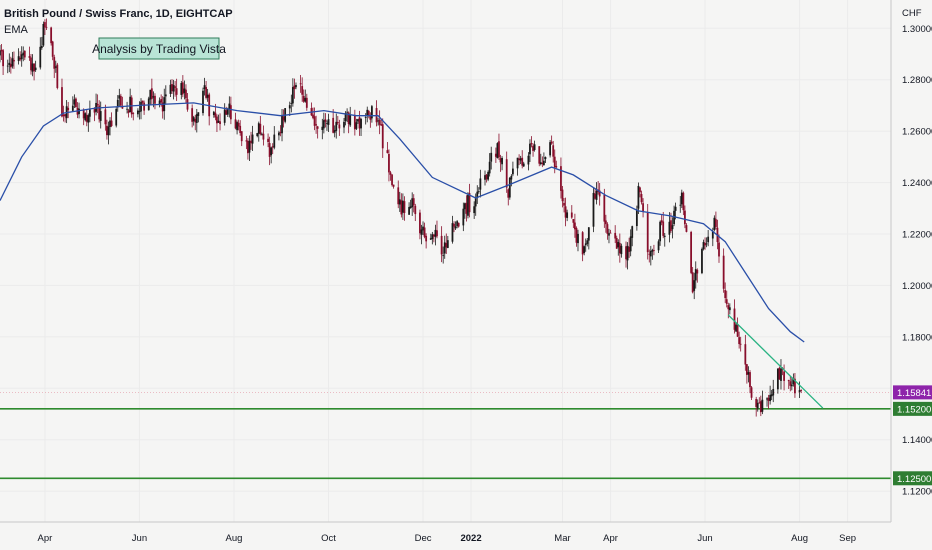 Image resolution: width=932 pixels, height=550 pixels. What do you see at coordinates (328, 538) in the screenshot?
I see `x-tick-label: Oct` at bounding box center [328, 538].